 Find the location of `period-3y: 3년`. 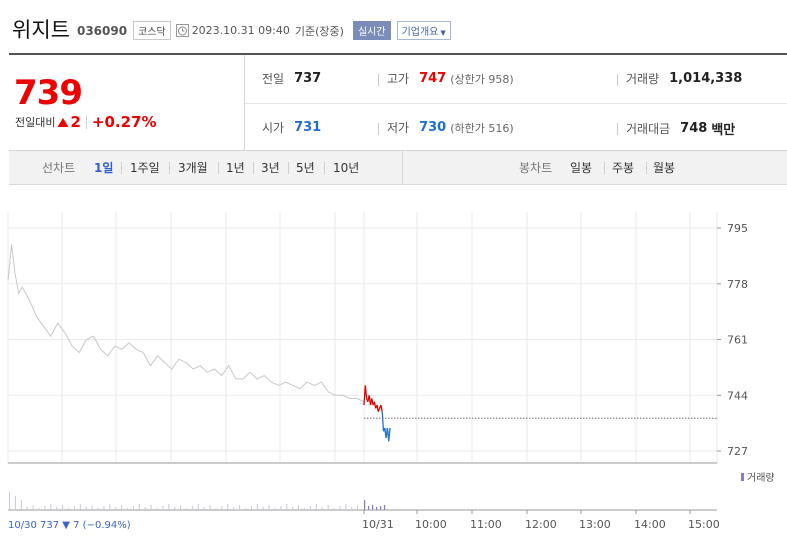

period-3y: 3년 is located at coordinates (270, 168).